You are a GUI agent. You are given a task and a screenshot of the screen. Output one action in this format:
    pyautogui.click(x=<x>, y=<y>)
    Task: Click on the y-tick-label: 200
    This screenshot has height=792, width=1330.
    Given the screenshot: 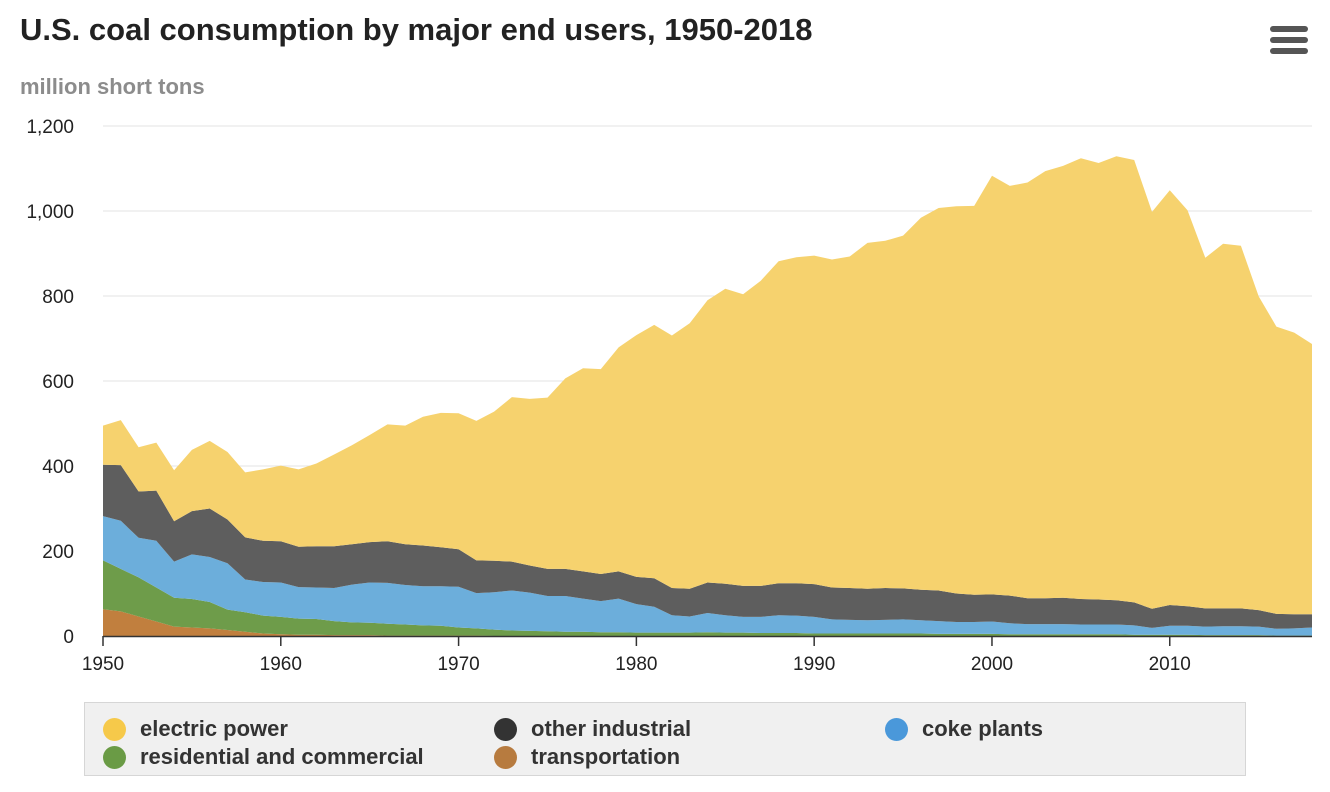 What is the action you would take?
    pyautogui.click(x=58, y=552)
    